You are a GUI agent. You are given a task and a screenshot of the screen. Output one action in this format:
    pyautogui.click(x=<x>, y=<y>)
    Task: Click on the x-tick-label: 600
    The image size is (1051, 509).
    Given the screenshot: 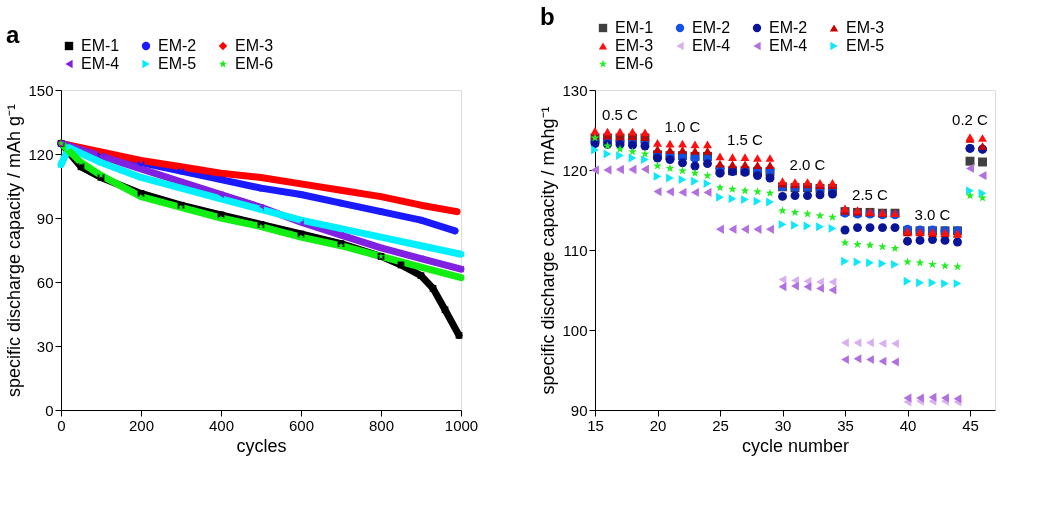 What is the action you would take?
    pyautogui.click(x=301, y=425)
    